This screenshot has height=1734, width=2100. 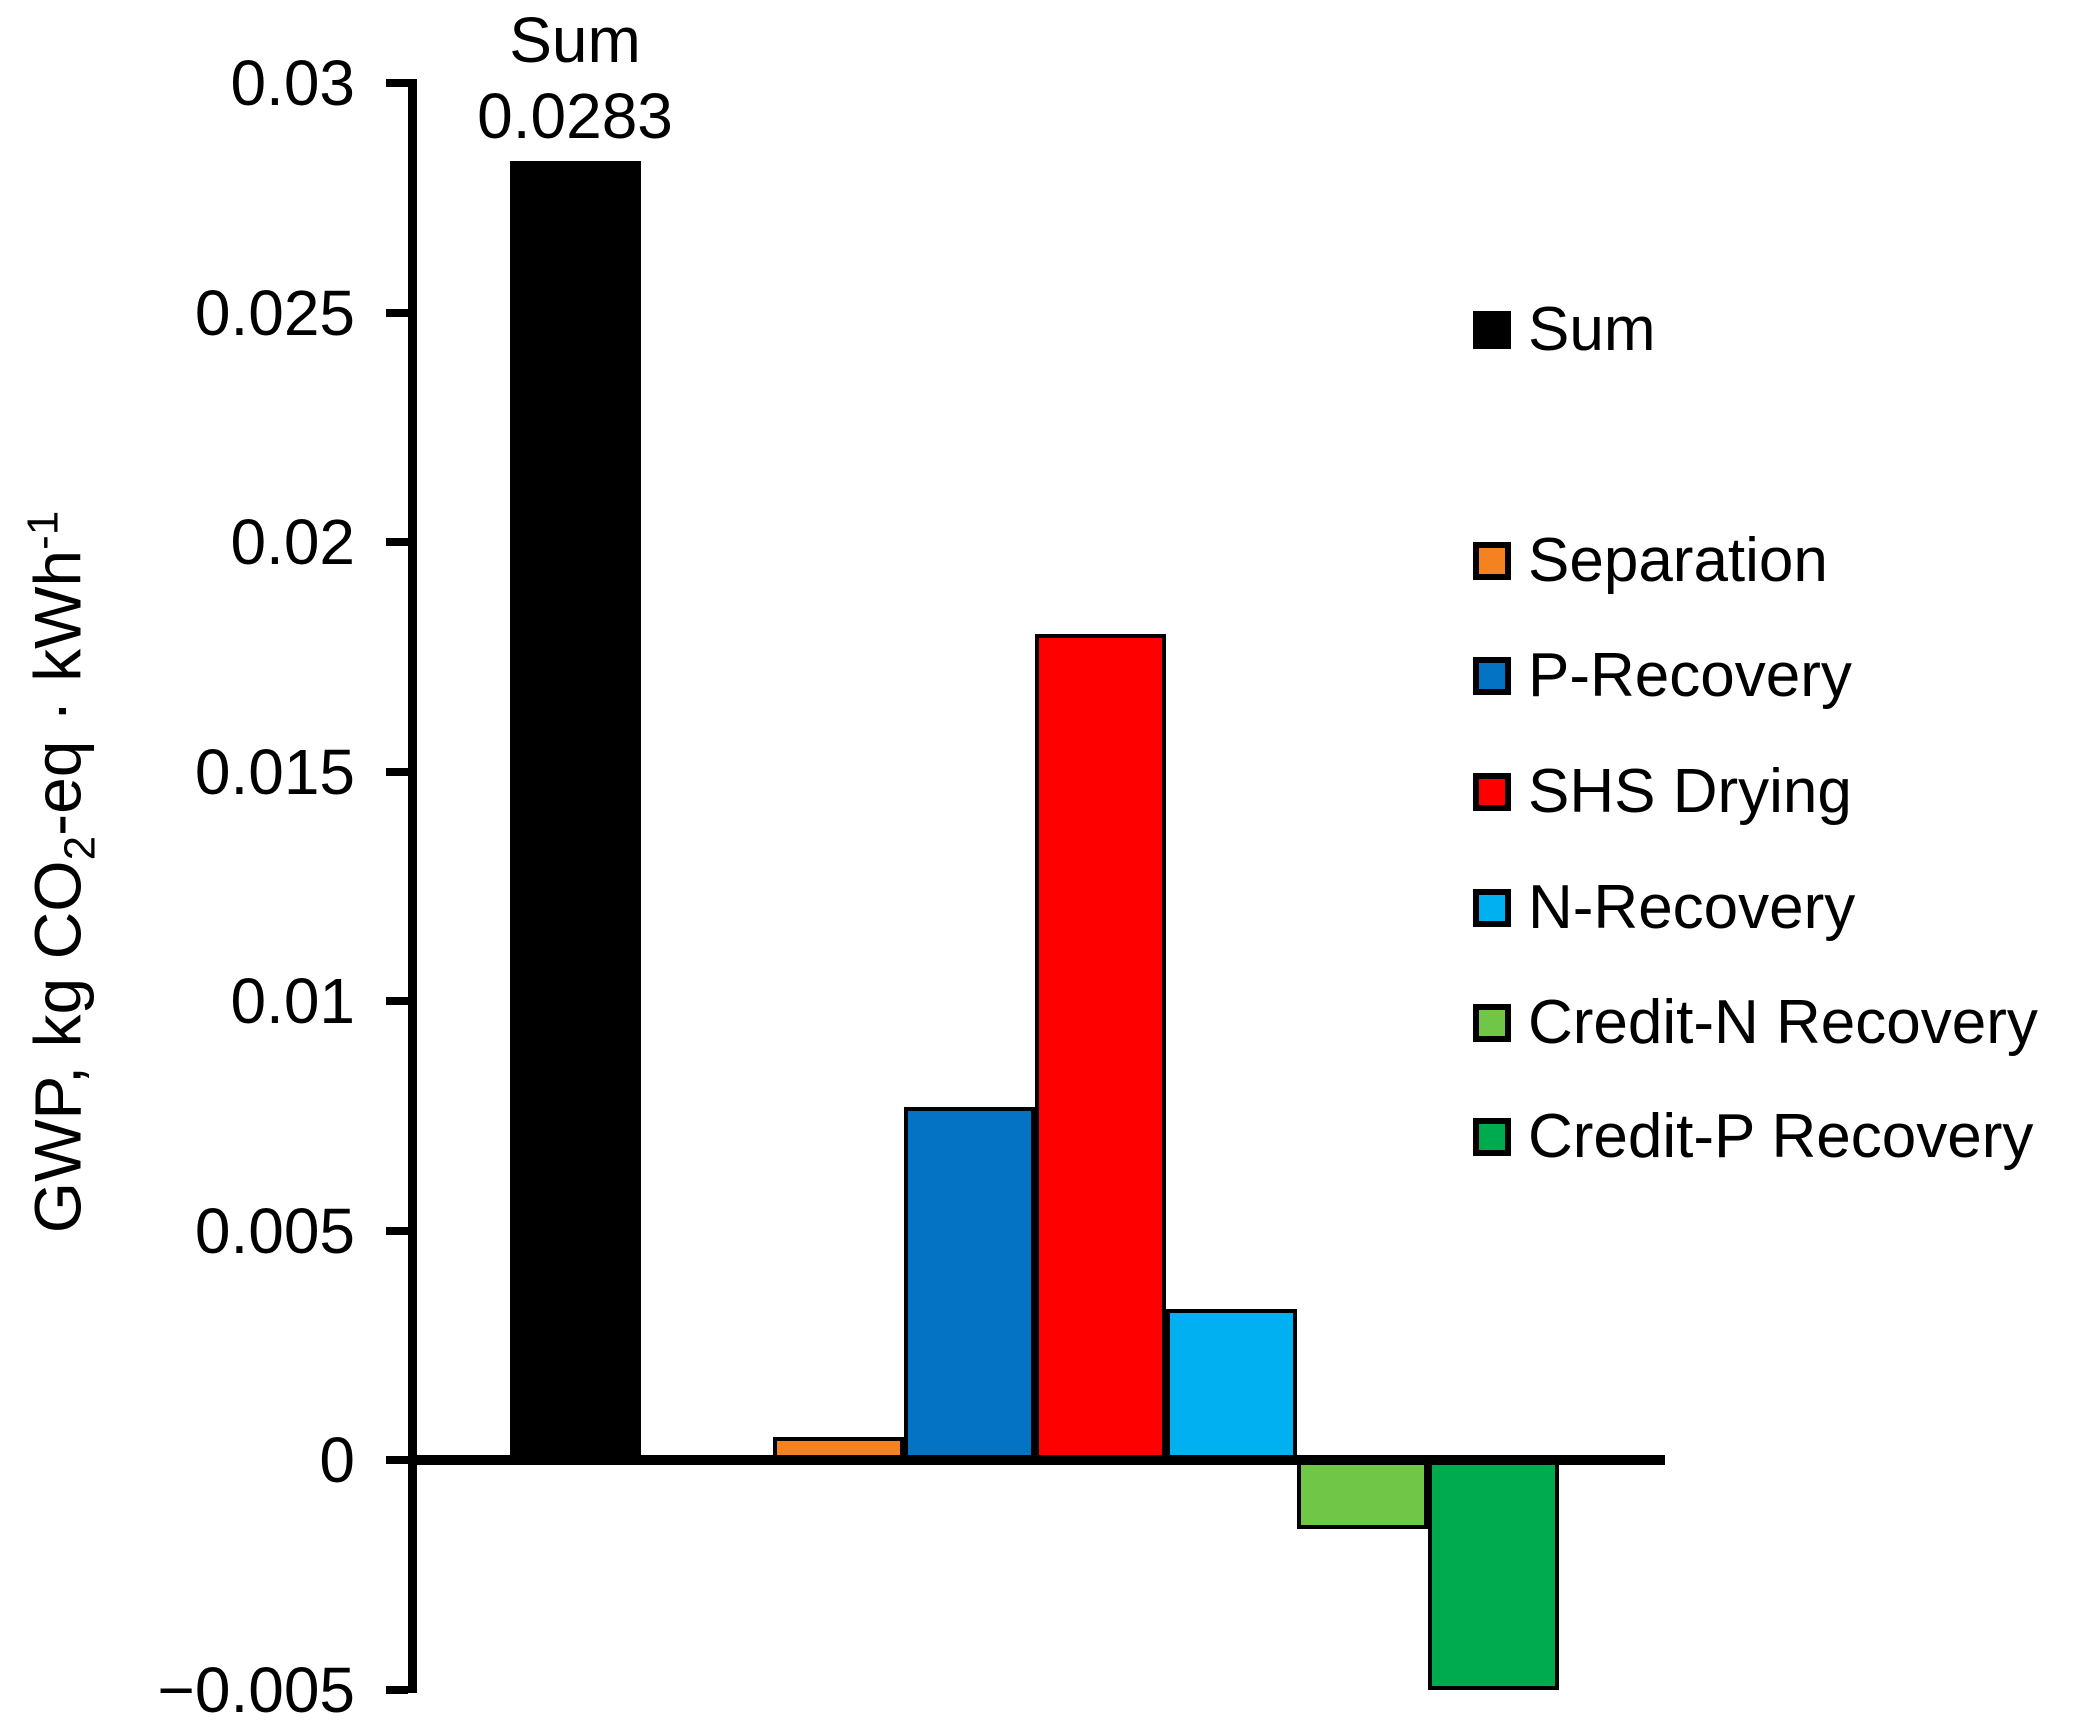 I want to click on legend-label: P-Recovery, so click(x=1690, y=675).